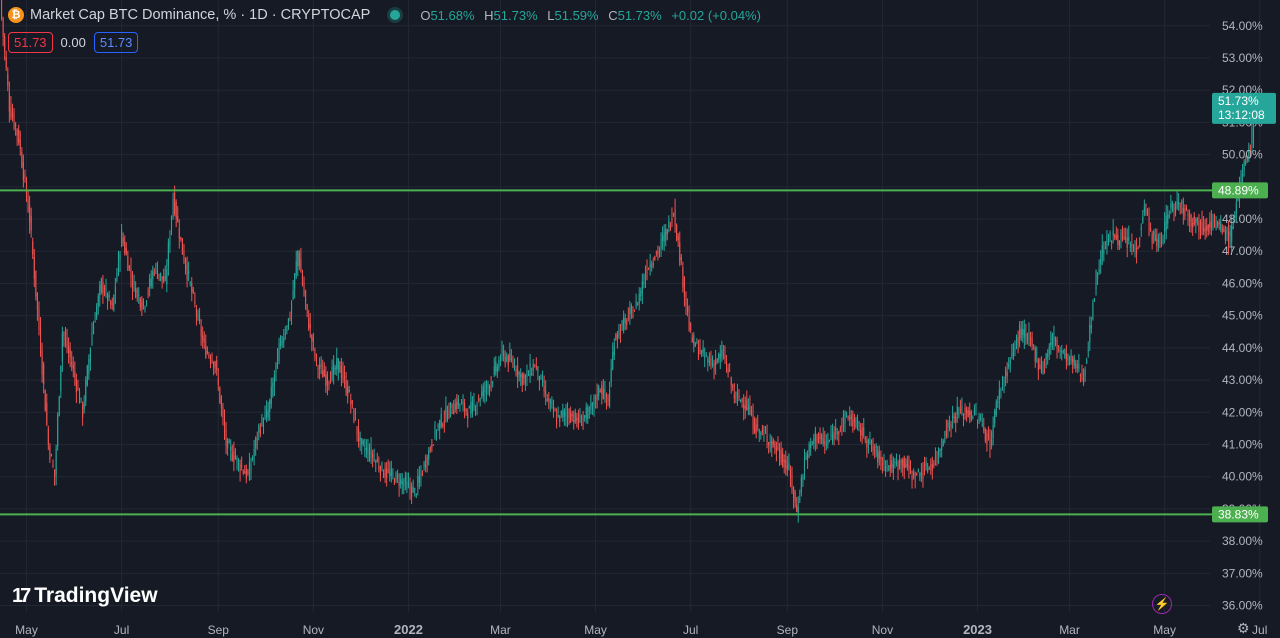 This screenshot has width=1280, height=638. I want to click on x-tick-label: Jul, so click(690, 630).